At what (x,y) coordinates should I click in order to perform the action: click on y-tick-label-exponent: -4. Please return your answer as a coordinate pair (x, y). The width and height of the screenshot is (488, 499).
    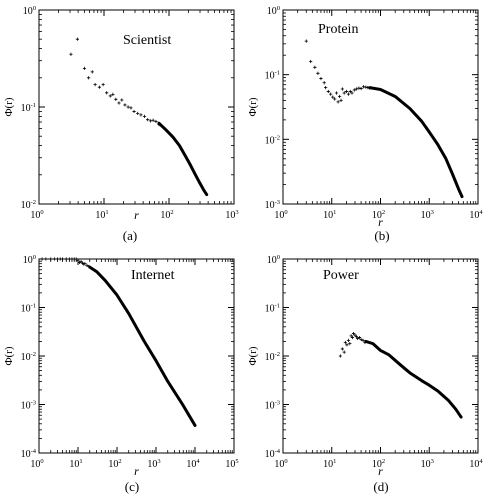
    Looking at the image, I should click on (278, 451).